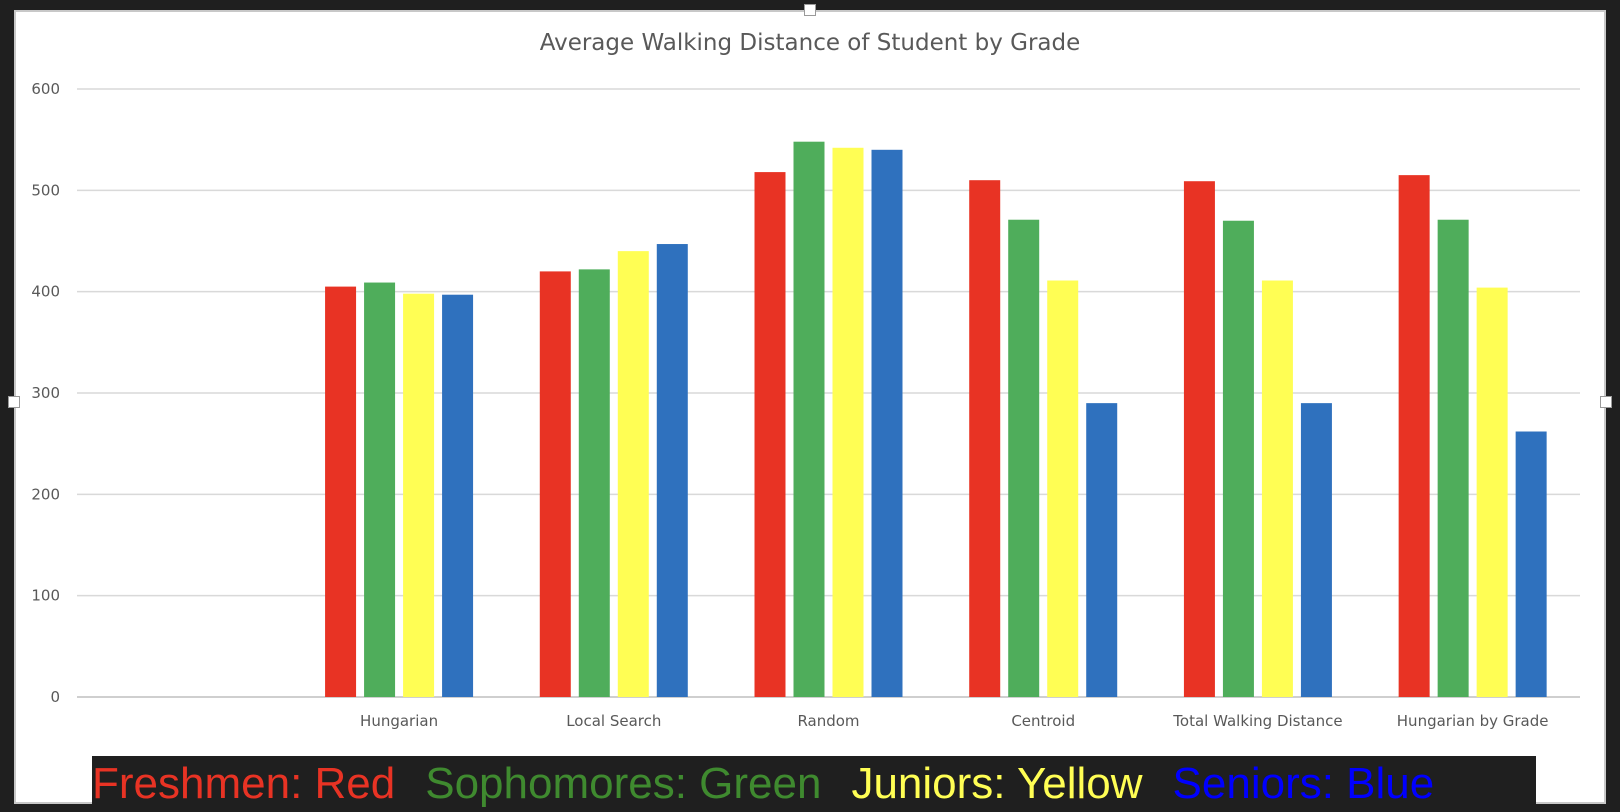  I want to click on y-tick-label: 500, so click(45, 190).